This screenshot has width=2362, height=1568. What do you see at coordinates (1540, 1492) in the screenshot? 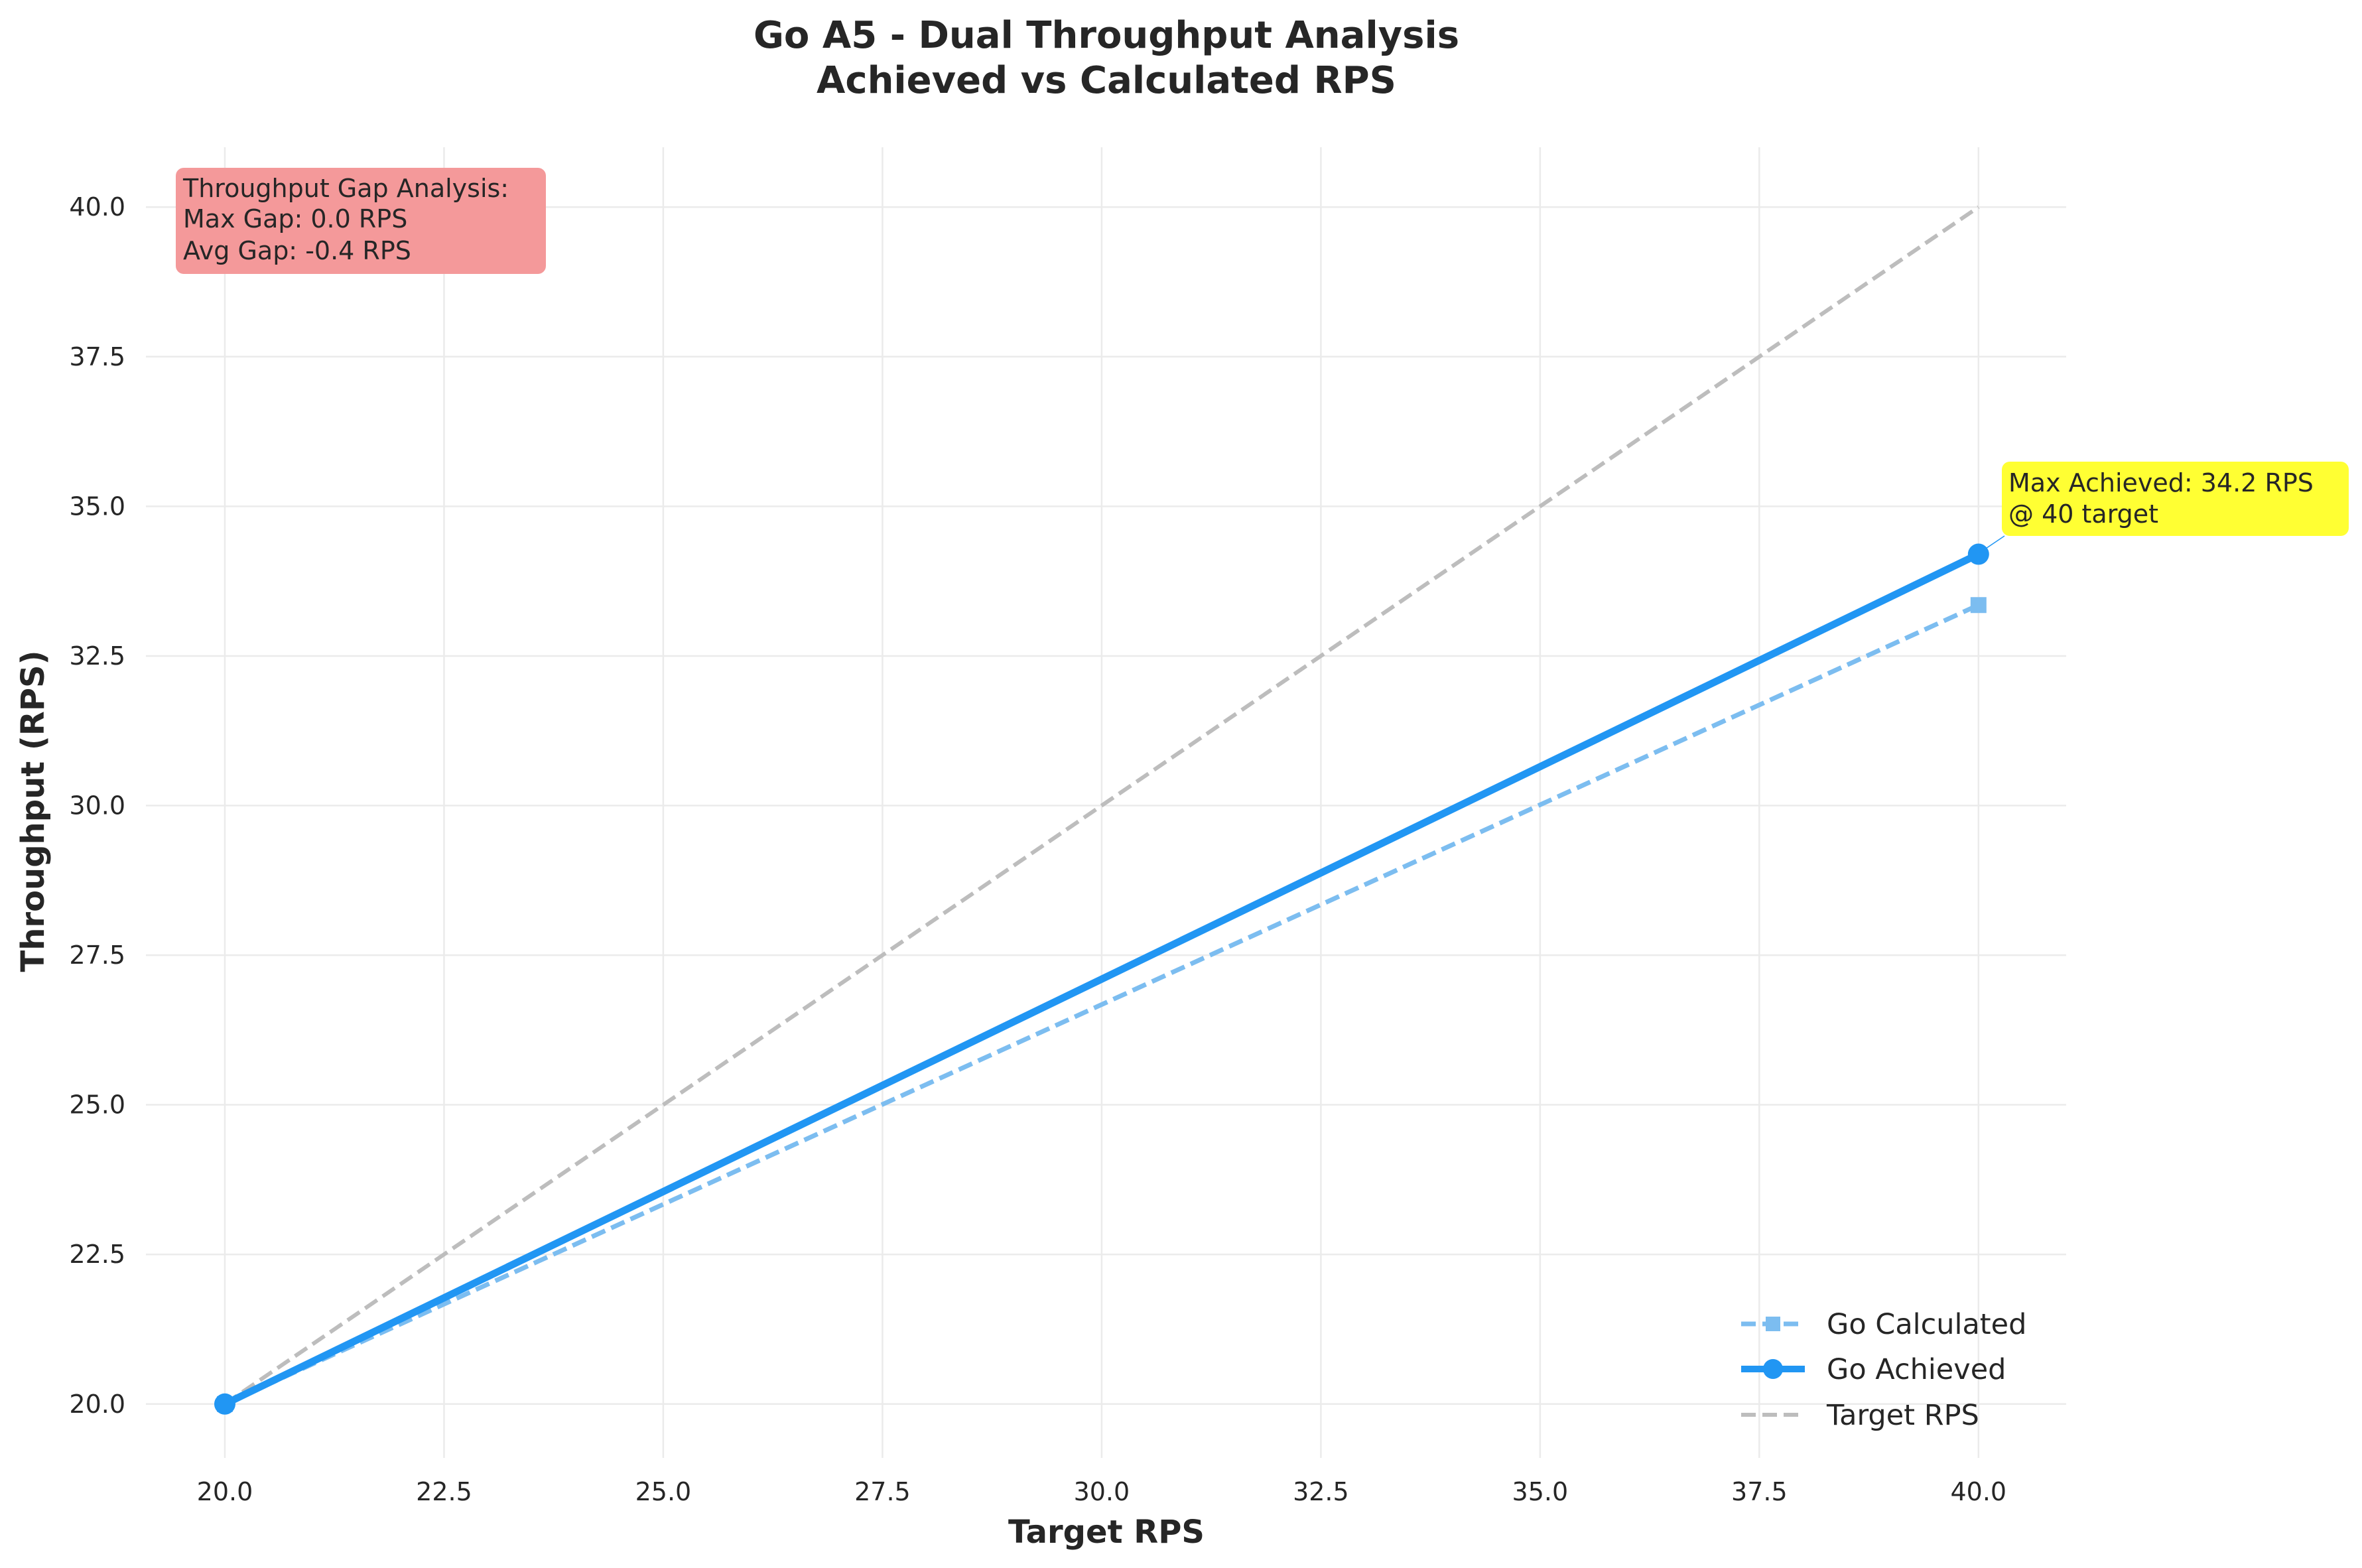
I see `x-tick-label: 35.0` at bounding box center [1540, 1492].